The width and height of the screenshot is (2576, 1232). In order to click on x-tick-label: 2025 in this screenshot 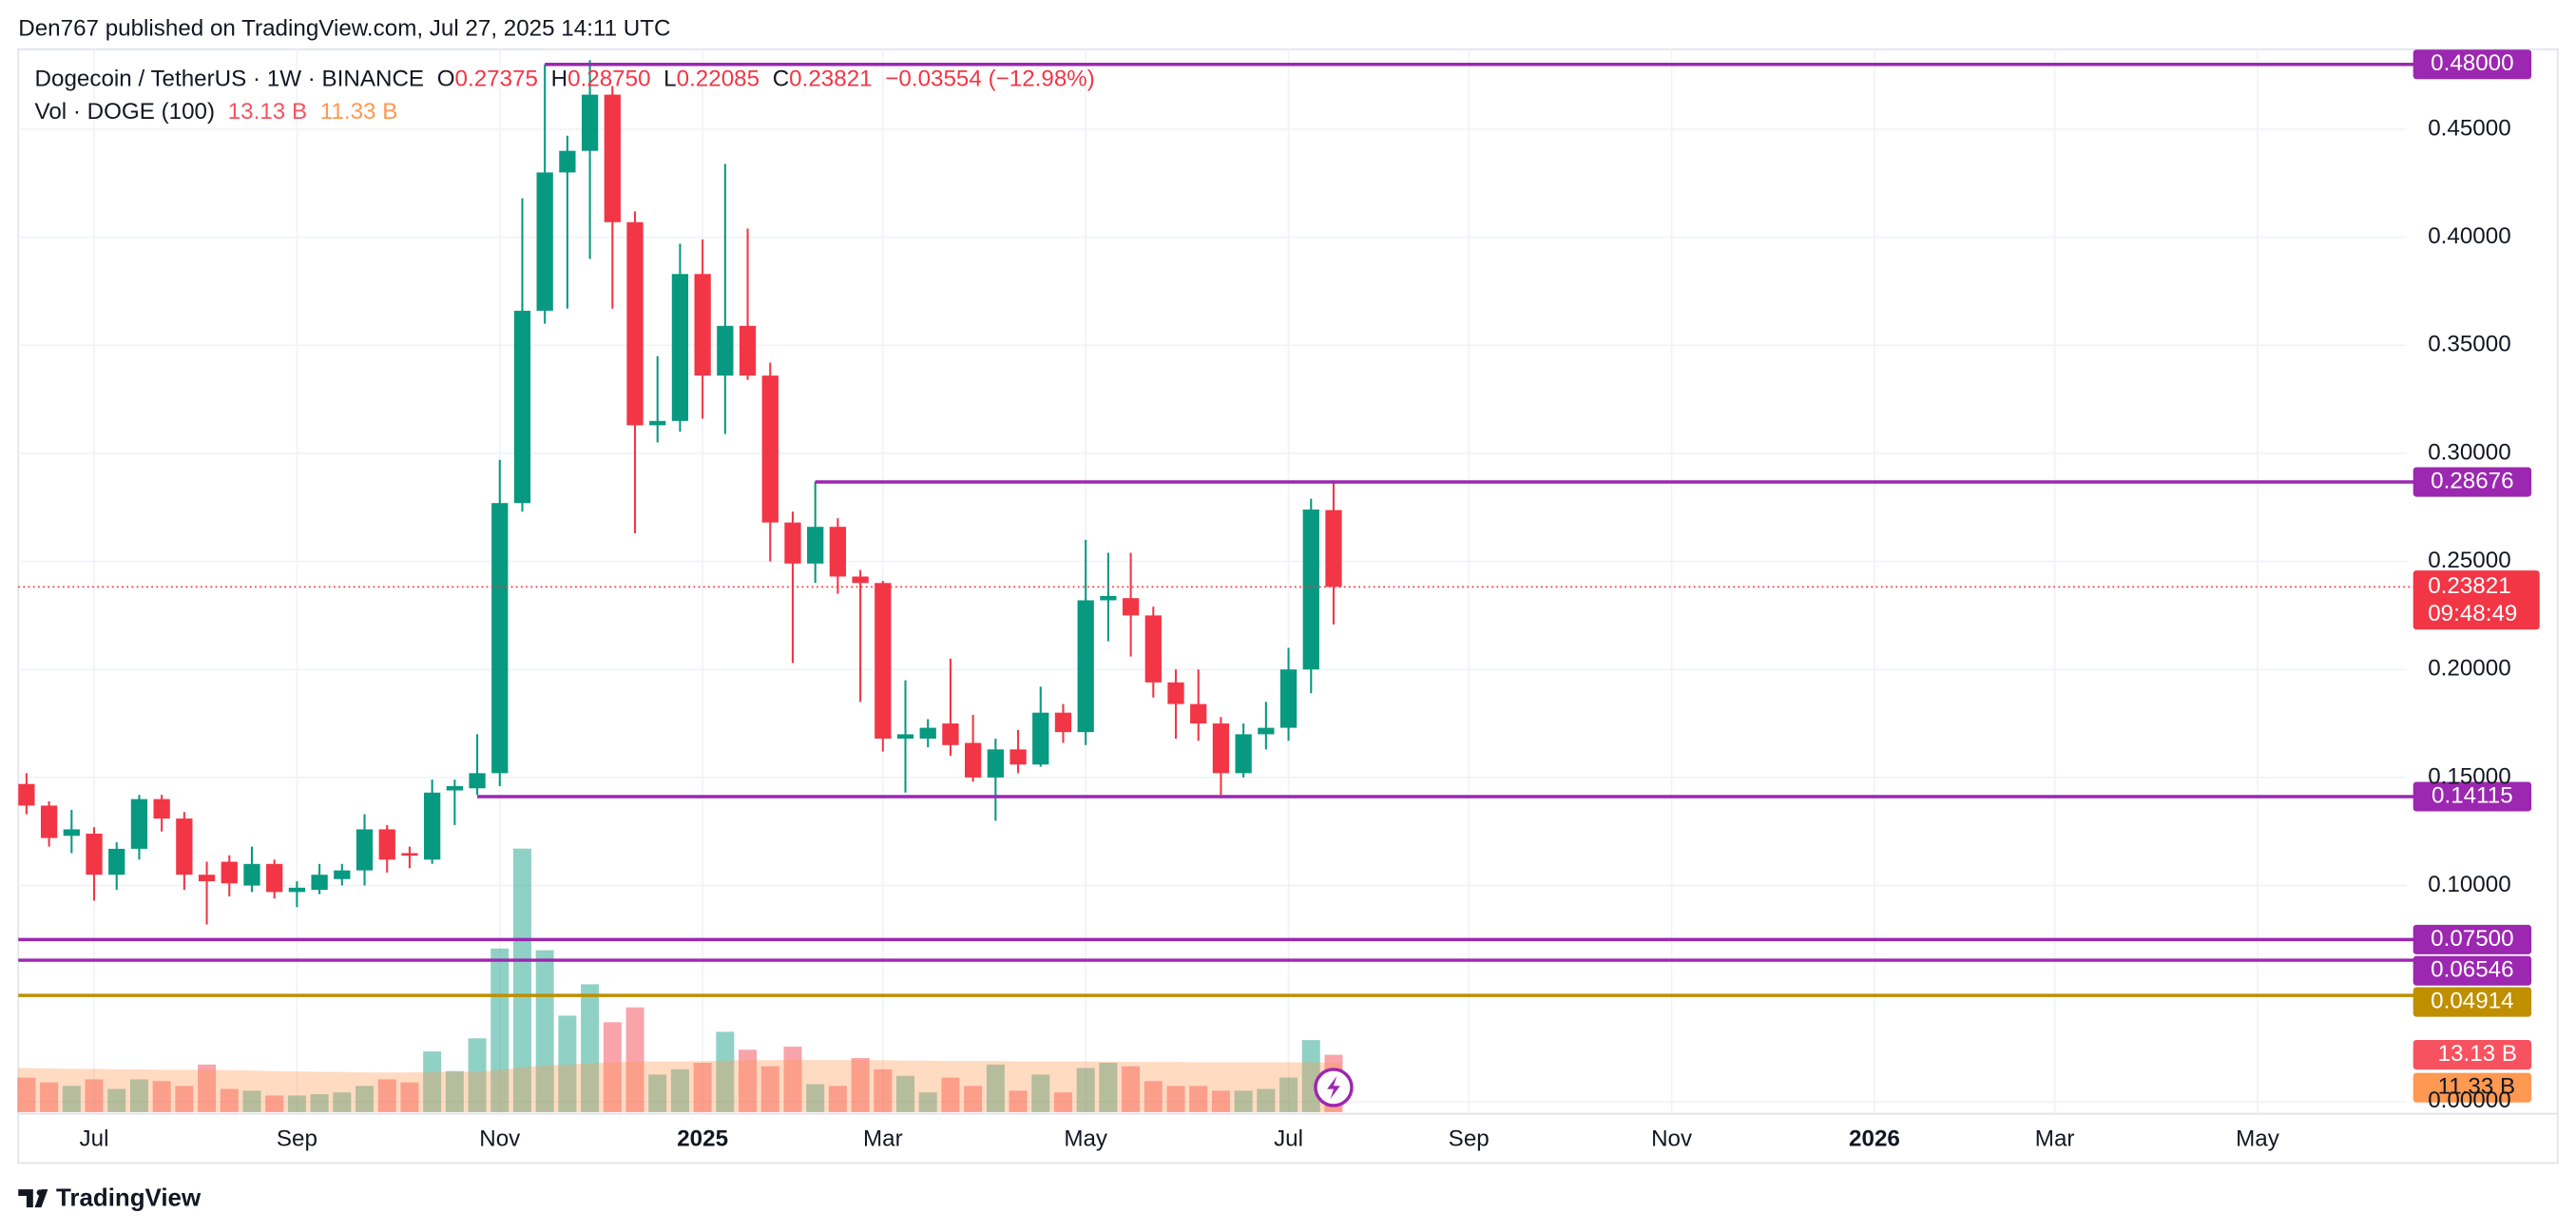, I will do `click(702, 1139)`.